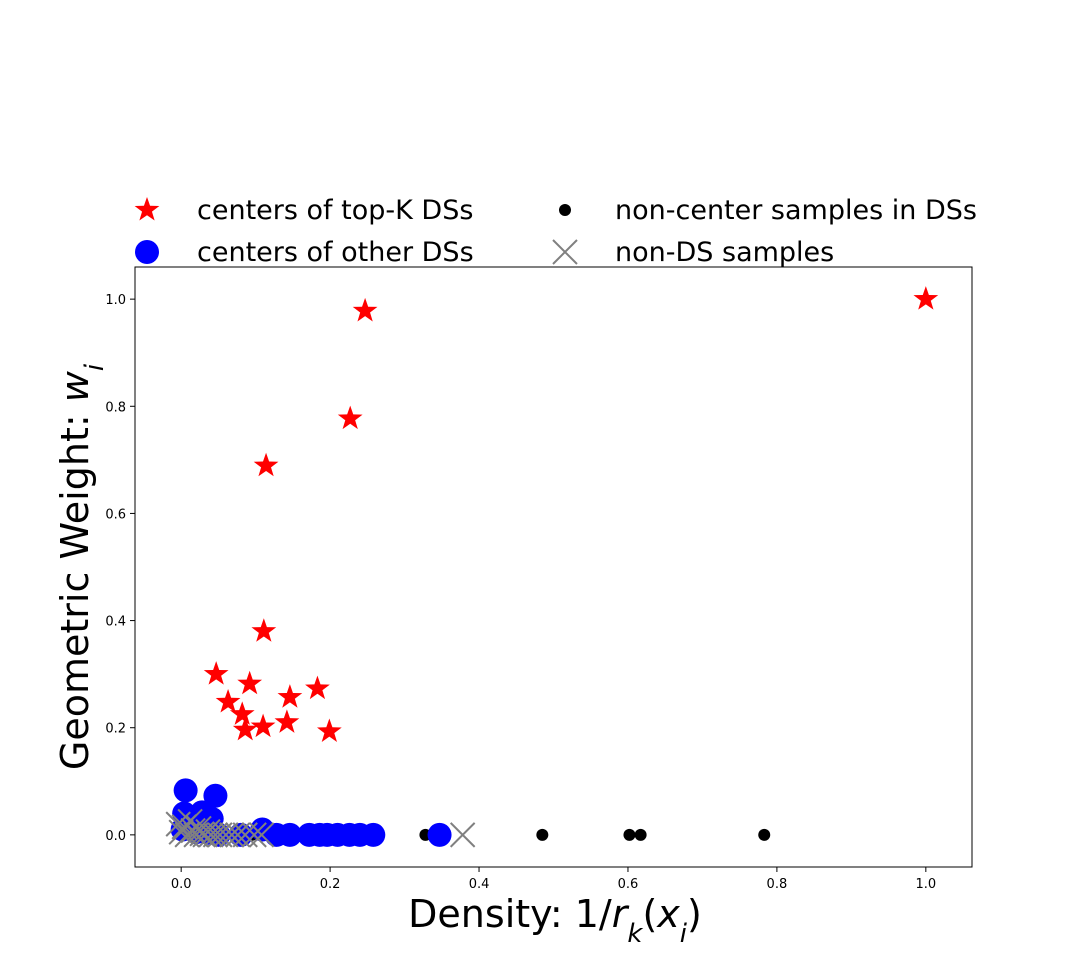 Image resolution: width=1080 pixels, height=974 pixels. What do you see at coordinates (115, 836) in the screenshot?
I see `y-tick-label: 0.0` at bounding box center [115, 836].